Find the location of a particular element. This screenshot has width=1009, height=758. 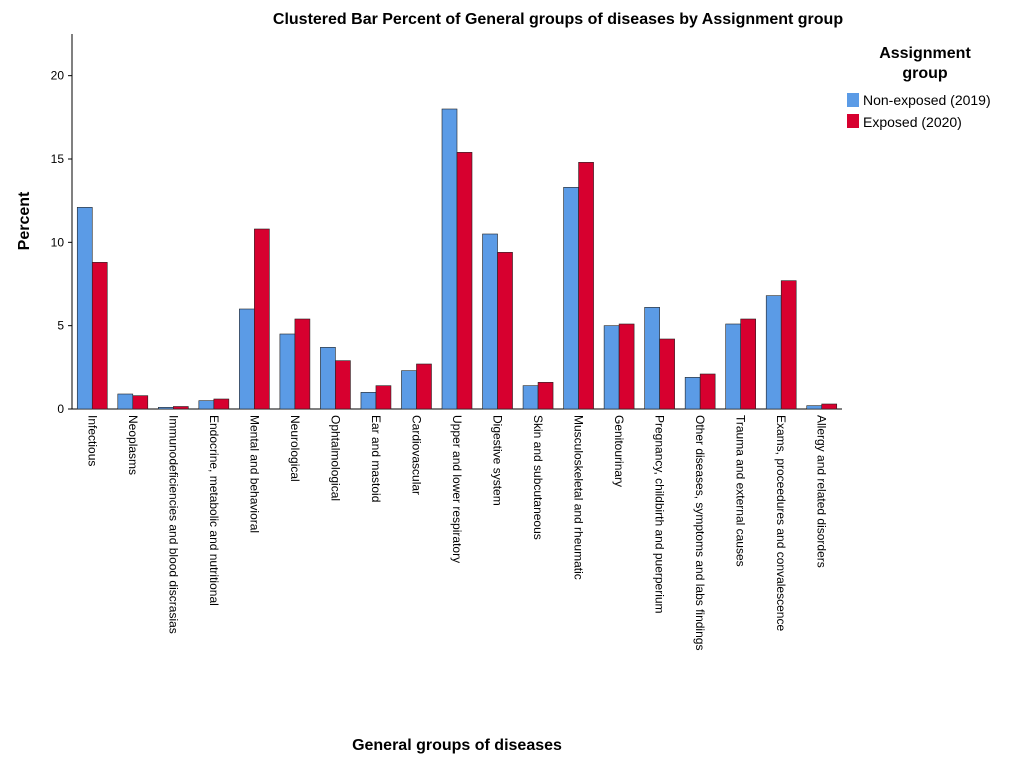

category-label: Digestive system is located at coordinates (498, 460).